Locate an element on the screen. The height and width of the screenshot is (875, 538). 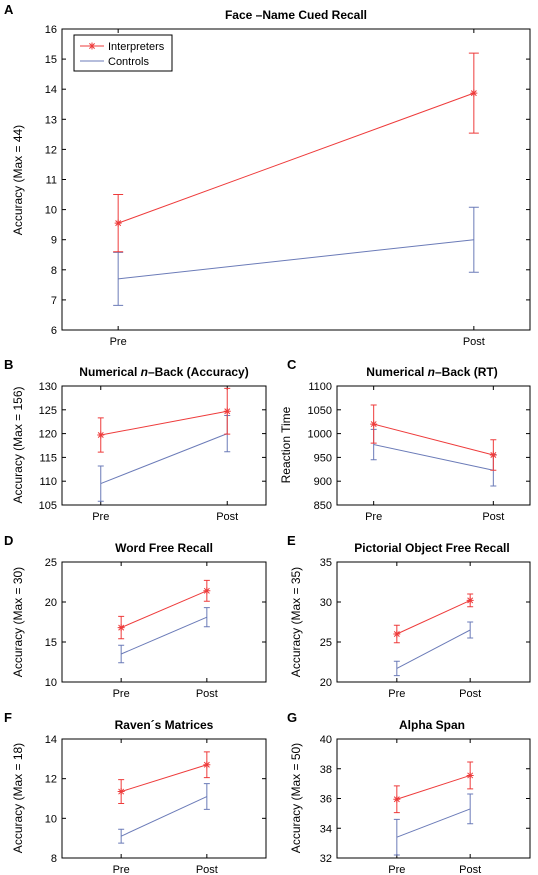
y-tick-label: 105 is located at coordinates (48, 506).